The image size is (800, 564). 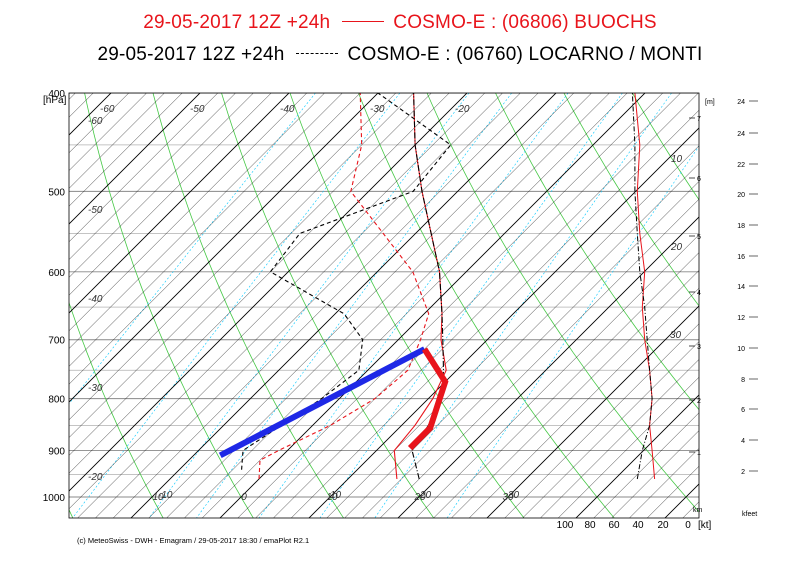 I want to click on wind-profile-locarno, so click(x=642, y=286).